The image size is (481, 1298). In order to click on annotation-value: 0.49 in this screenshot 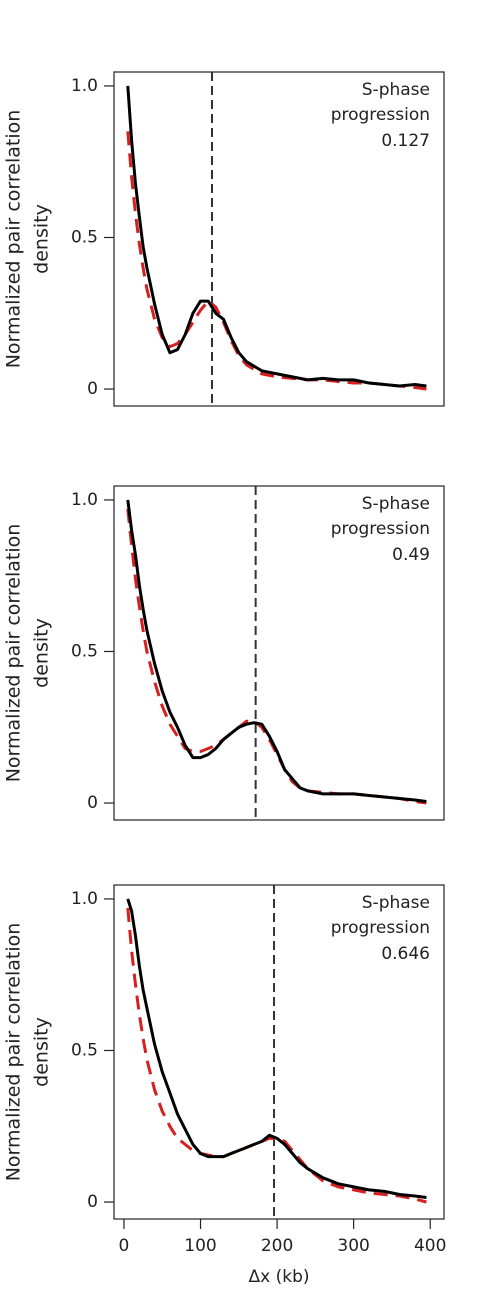, I will do `click(411, 555)`.